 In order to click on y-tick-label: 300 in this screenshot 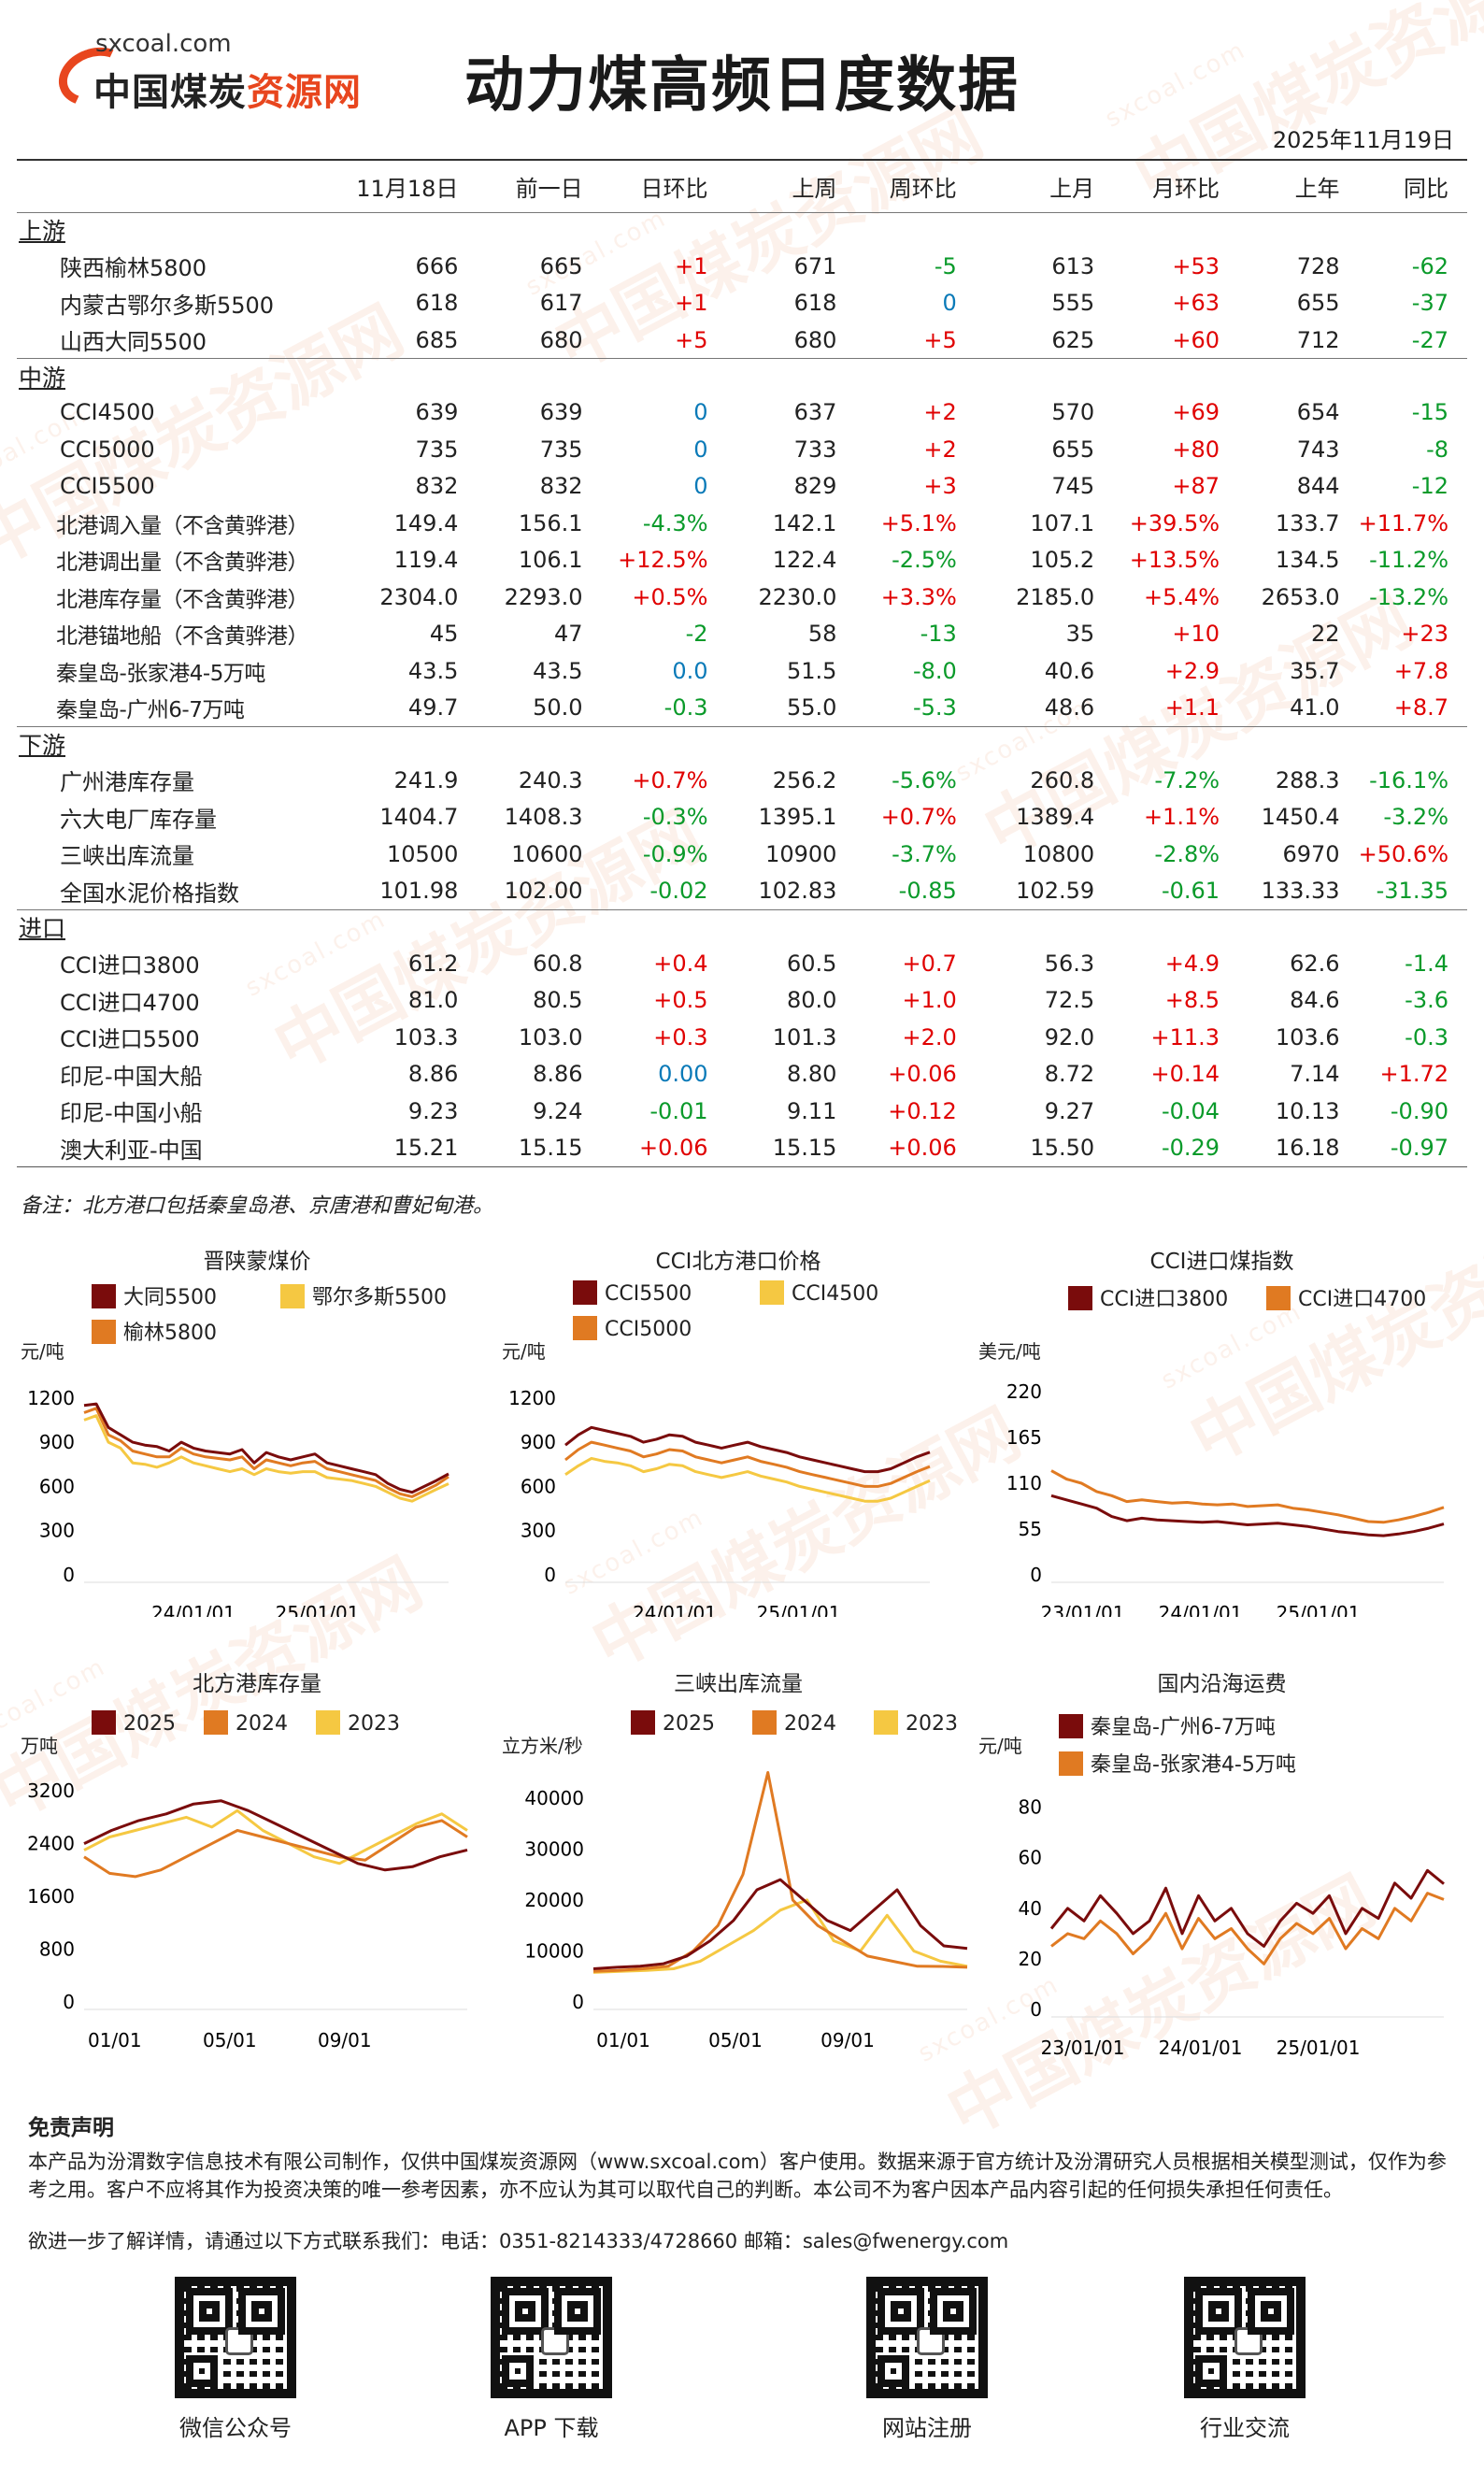, I will do `click(57, 1531)`.